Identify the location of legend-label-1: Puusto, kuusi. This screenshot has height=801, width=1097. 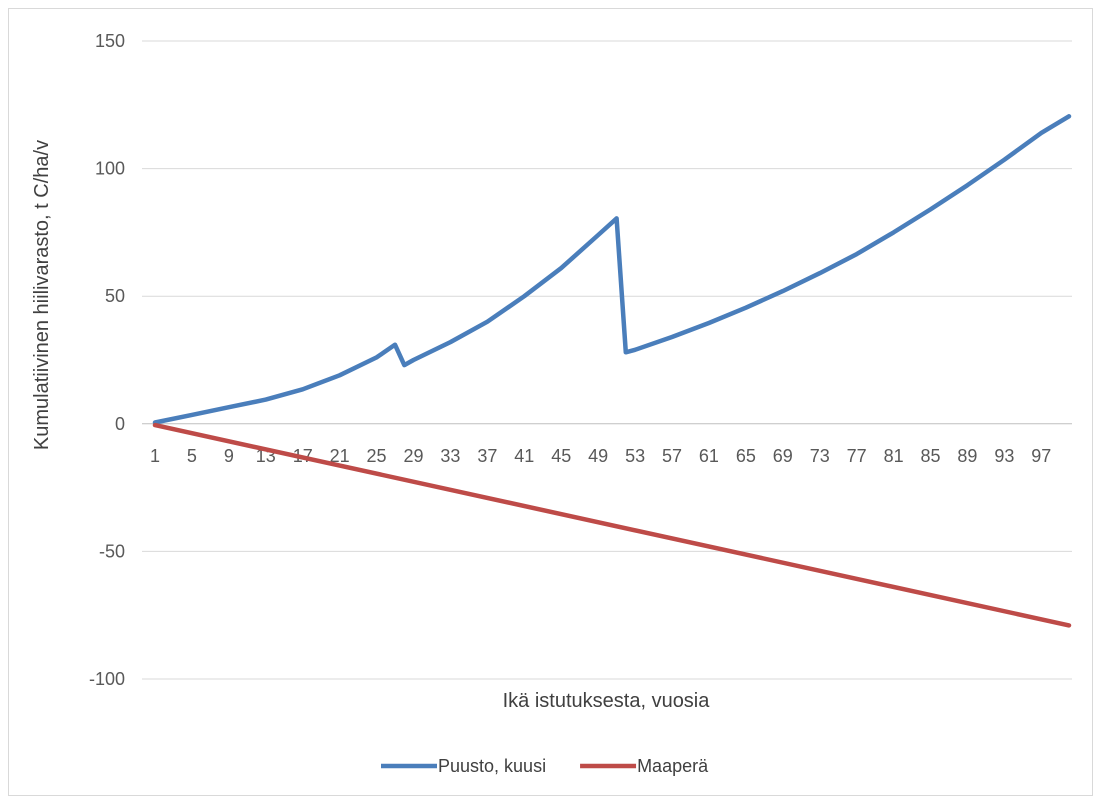
(492, 766).